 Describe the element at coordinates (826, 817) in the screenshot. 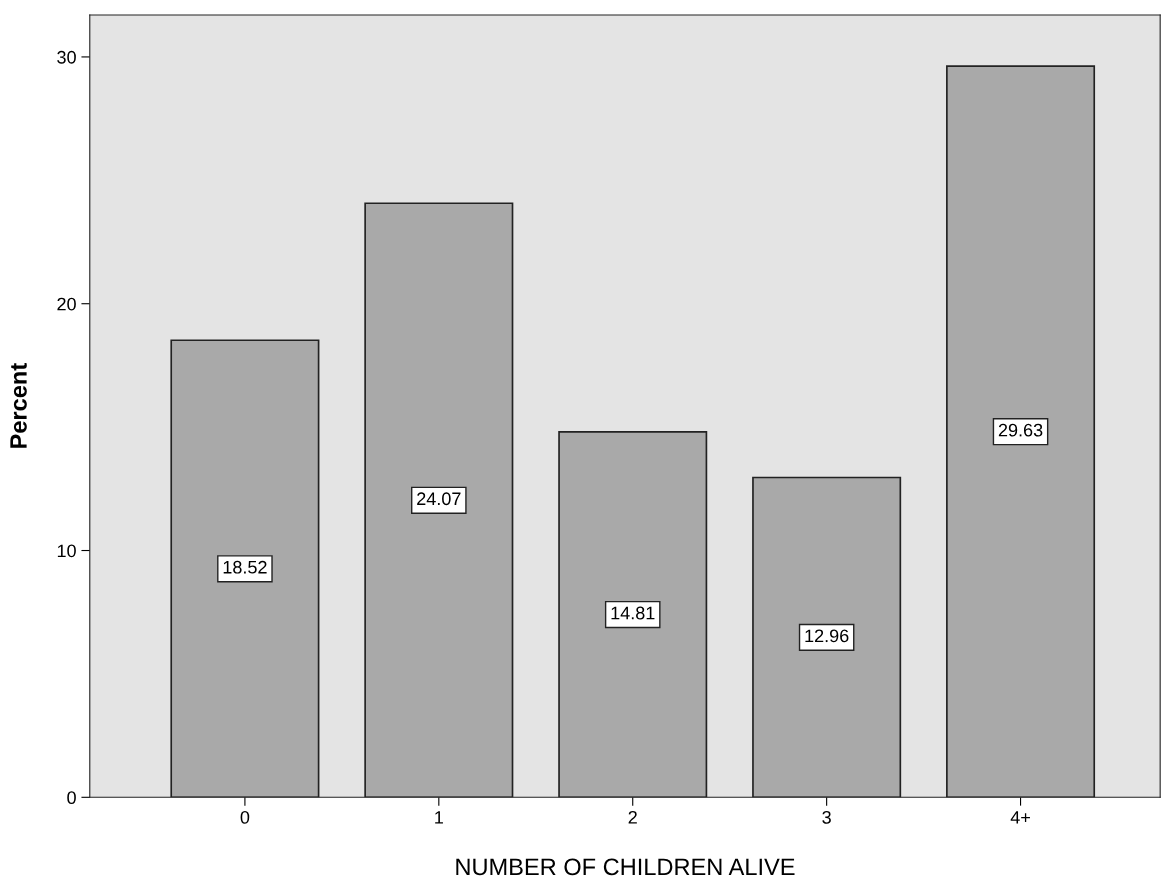

I see `x-tick-label: 3` at that location.